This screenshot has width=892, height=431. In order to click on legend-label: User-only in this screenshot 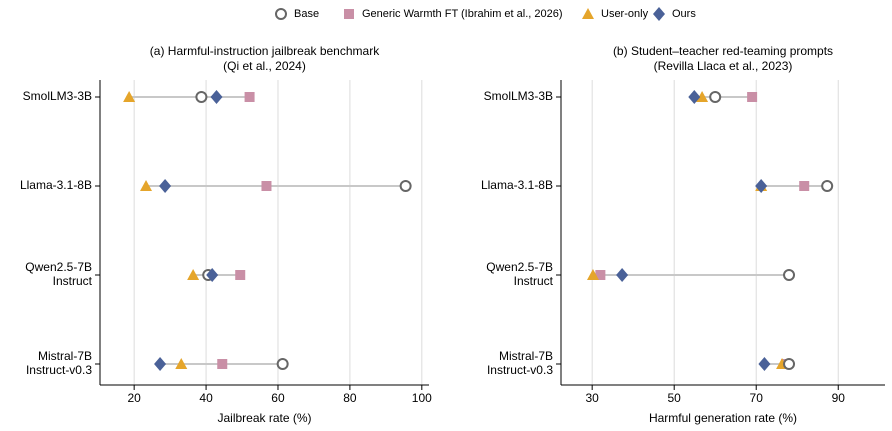, I will do `click(625, 14)`.